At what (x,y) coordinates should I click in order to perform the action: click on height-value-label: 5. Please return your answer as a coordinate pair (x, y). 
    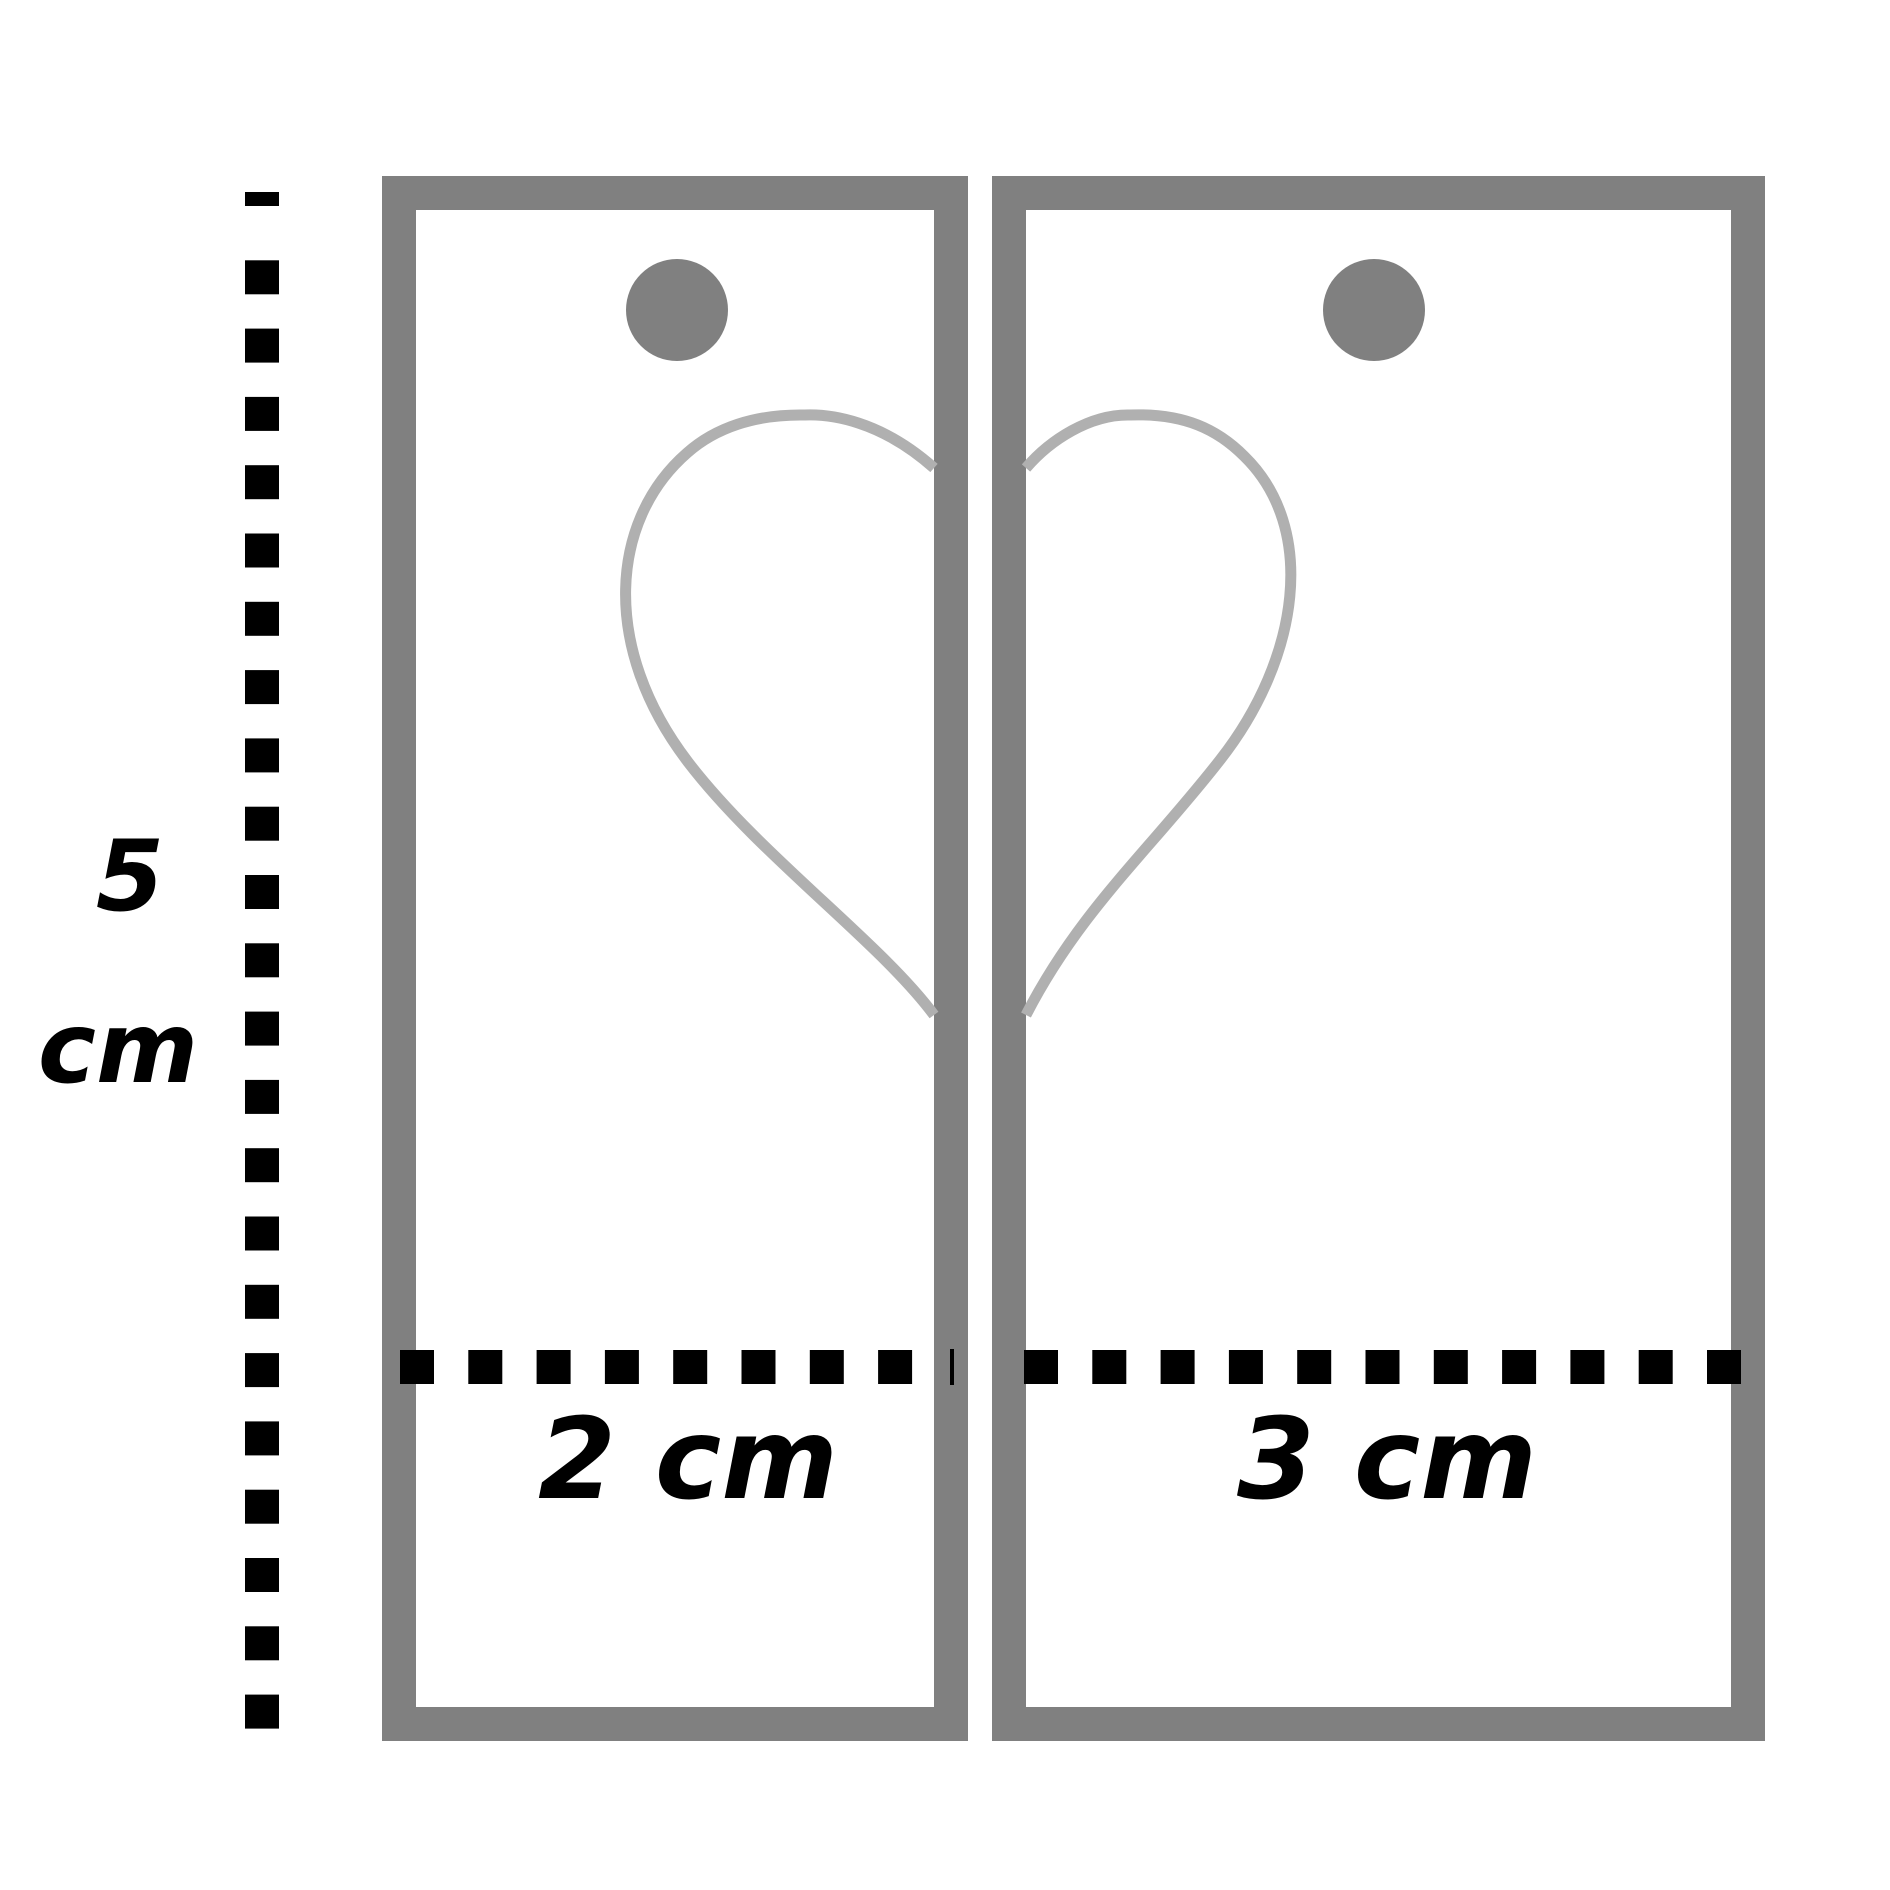
    Looking at the image, I should click on (130, 877).